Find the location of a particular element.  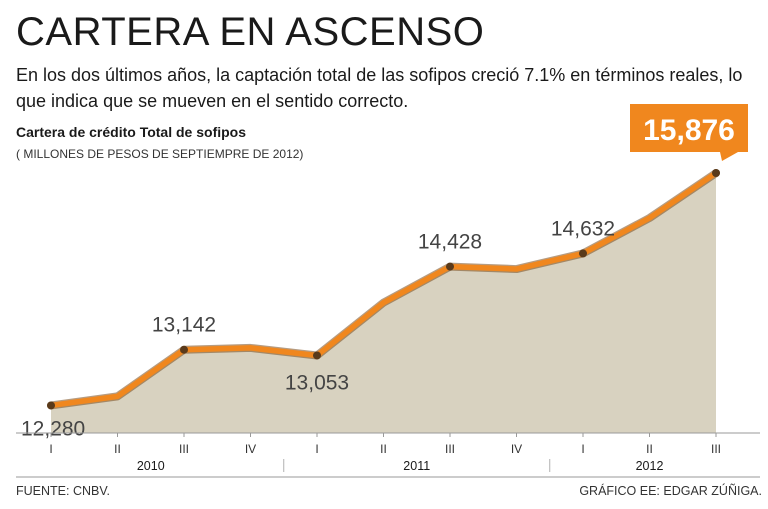

data-label: 12,280 is located at coordinates (53, 428).